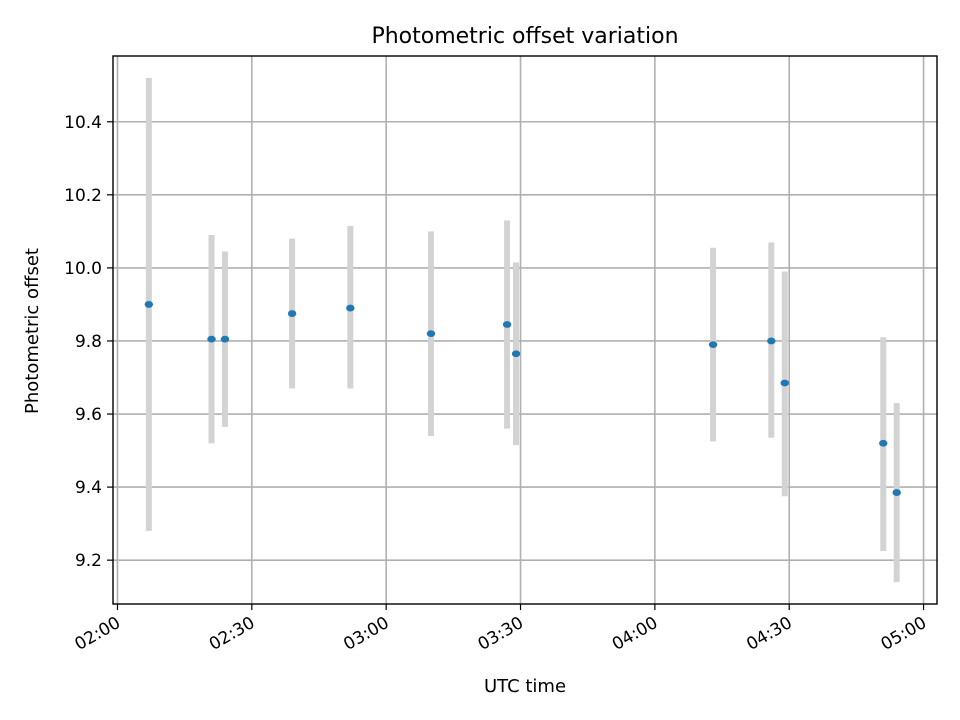 Image resolution: width=960 pixels, height=720 pixels. Describe the element at coordinates (88, 342) in the screenshot. I see `y-tick-label: 9.8` at that location.